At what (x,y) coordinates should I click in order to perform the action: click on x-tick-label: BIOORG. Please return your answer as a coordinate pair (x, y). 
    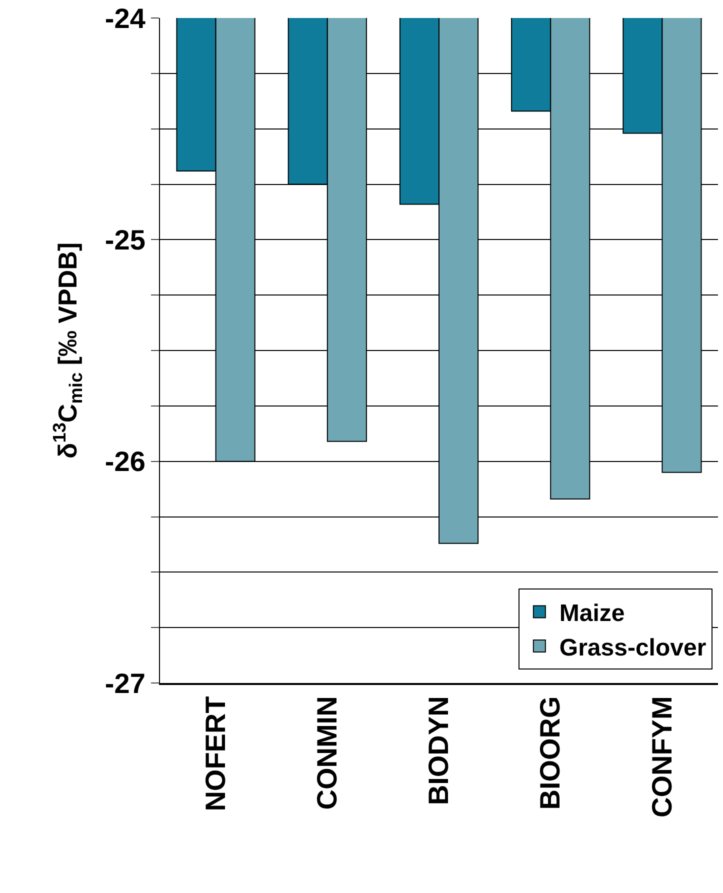
    Looking at the image, I should click on (550, 753).